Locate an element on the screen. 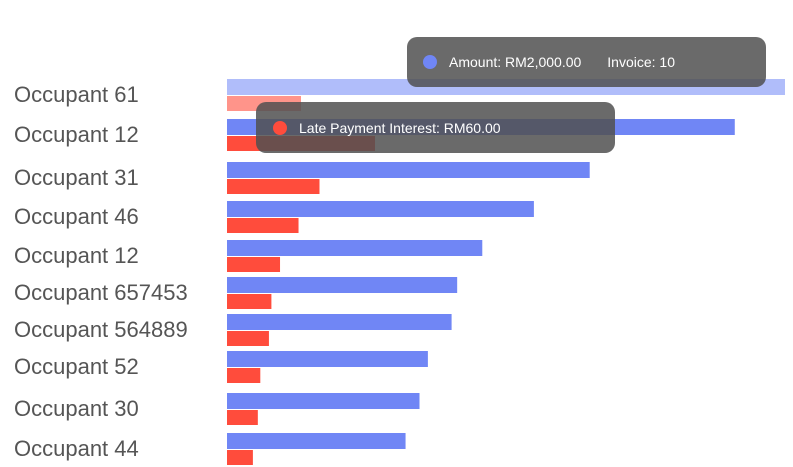 This screenshot has width=793, height=467. category-label: Occupant 46 is located at coordinates (76, 216).